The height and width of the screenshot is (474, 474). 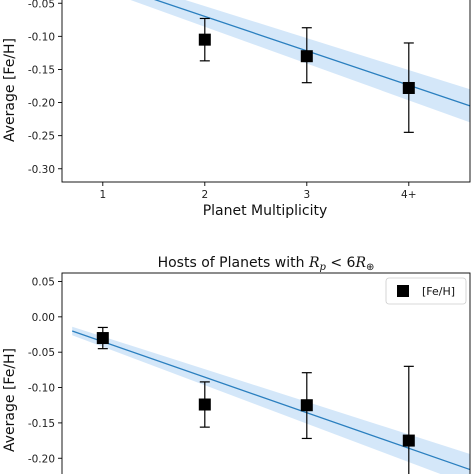 I want to click on x-tick-label: 1, so click(x=102, y=195).